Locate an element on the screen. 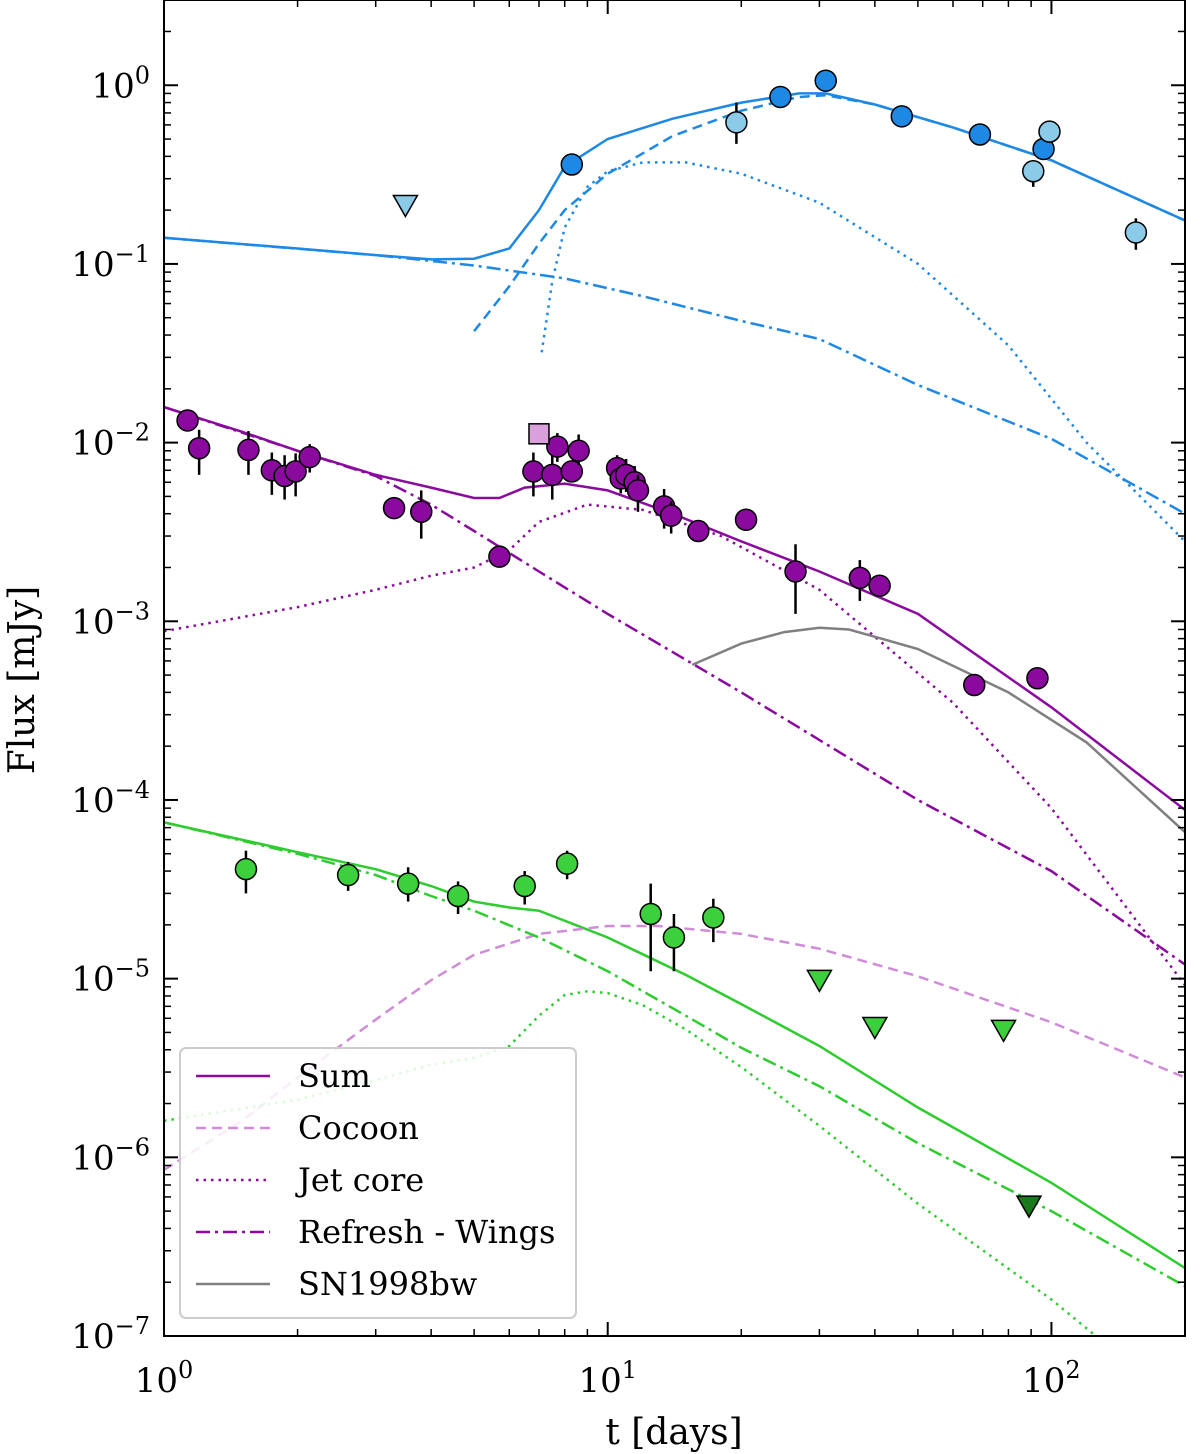  y-tick-label: 10⁻² is located at coordinates (110, 441).